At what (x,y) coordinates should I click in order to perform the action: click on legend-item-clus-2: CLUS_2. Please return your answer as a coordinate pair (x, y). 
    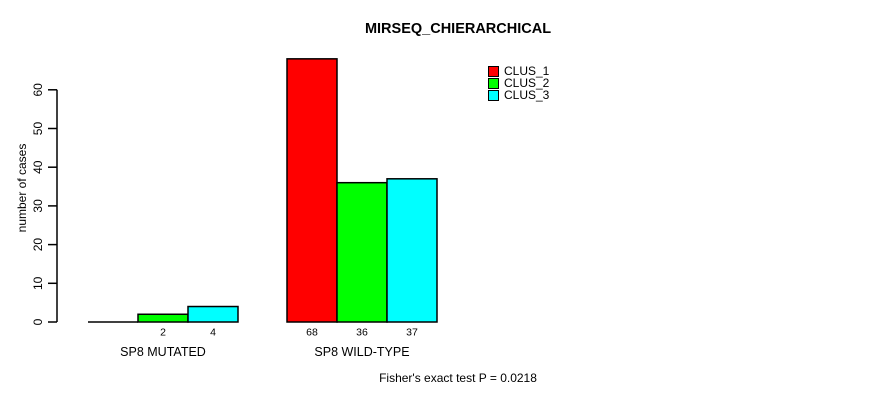
    Looking at the image, I should click on (518, 83).